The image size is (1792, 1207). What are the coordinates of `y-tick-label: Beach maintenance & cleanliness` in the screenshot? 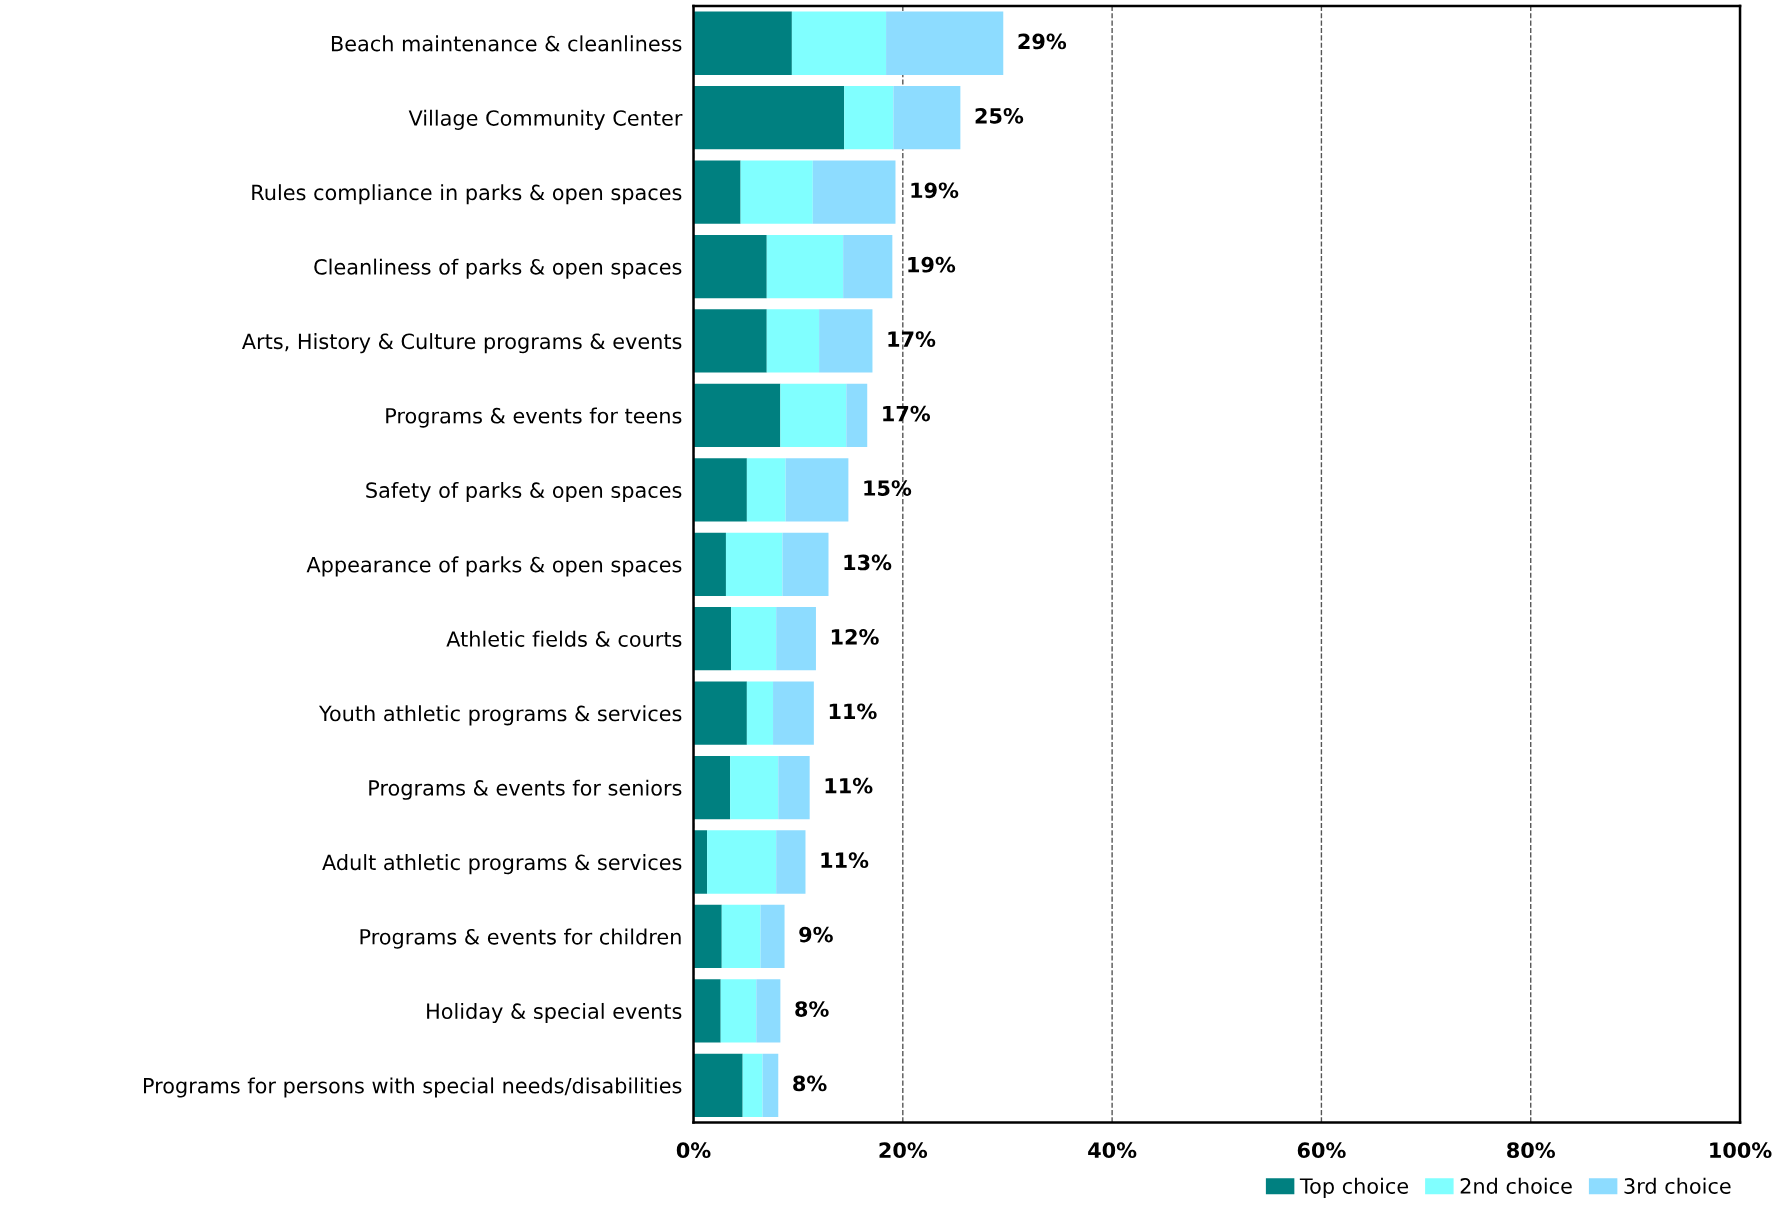 It's located at (506, 43).